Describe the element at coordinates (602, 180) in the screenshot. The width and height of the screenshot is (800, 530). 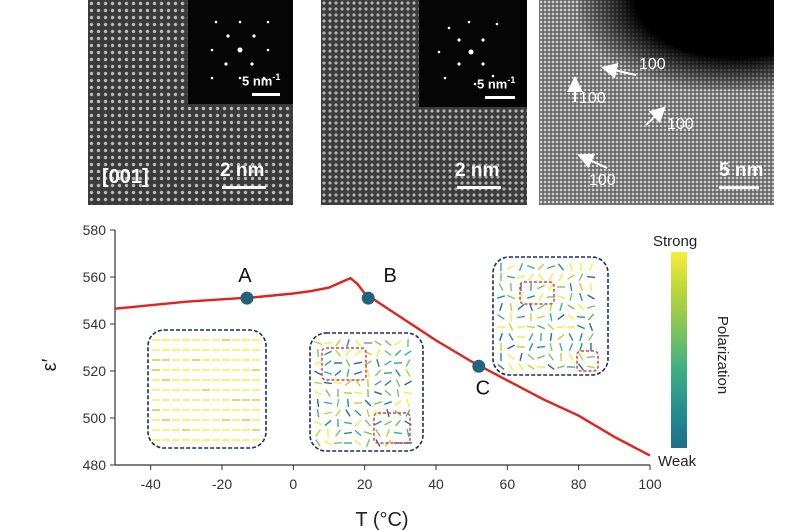
I see `direction-label-4: 100` at that location.